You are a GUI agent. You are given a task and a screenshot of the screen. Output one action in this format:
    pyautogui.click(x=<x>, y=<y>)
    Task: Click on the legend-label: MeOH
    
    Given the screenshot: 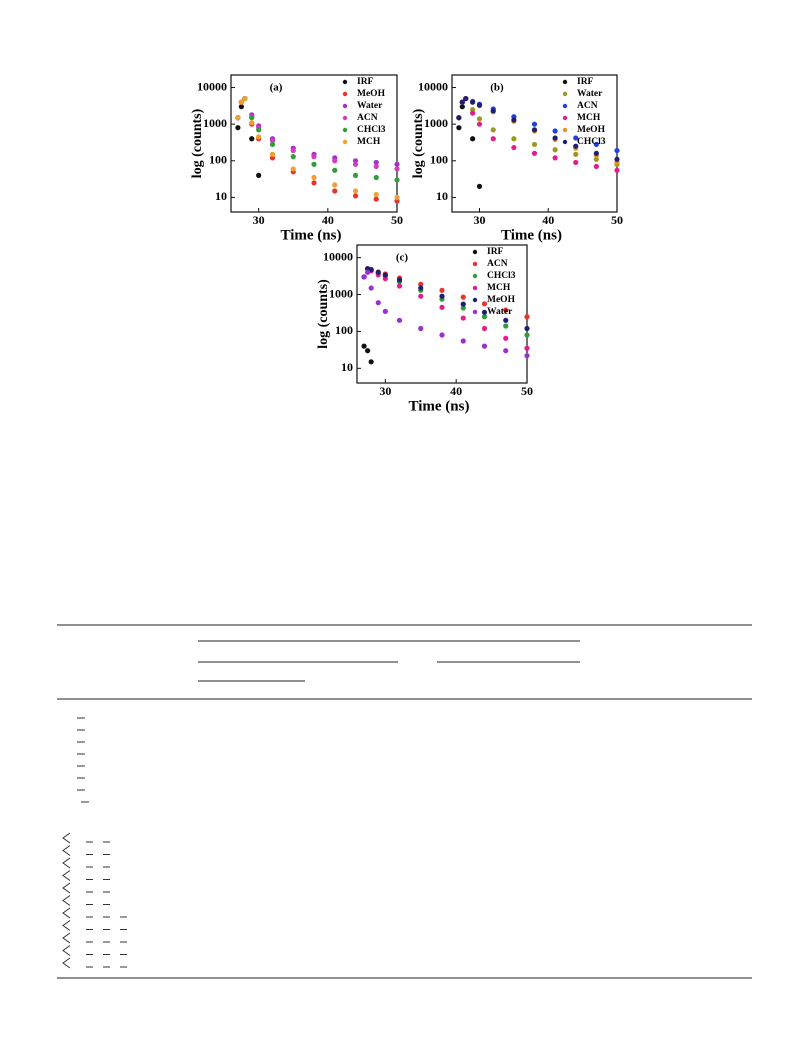 What is the action you would take?
    pyautogui.click(x=591, y=130)
    